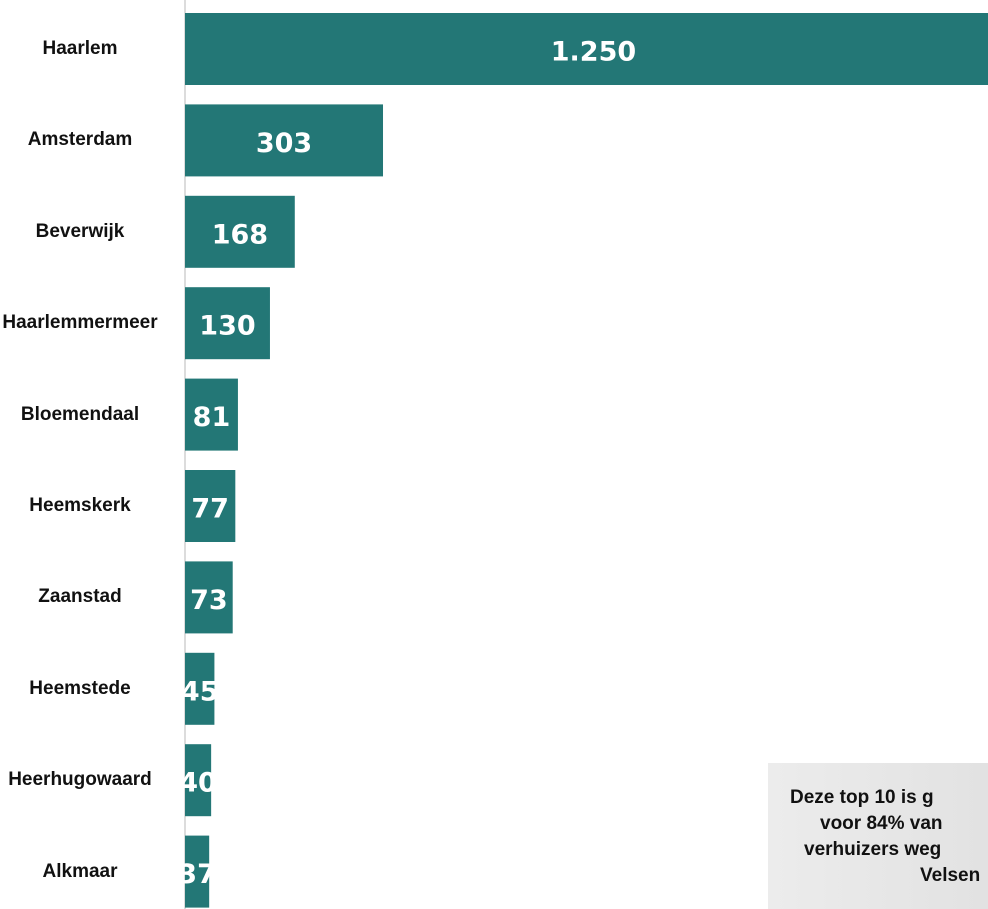 The width and height of the screenshot is (988, 909). Describe the element at coordinates (872, 849) in the screenshot. I see `annotation-text: verhuizers weg` at that location.